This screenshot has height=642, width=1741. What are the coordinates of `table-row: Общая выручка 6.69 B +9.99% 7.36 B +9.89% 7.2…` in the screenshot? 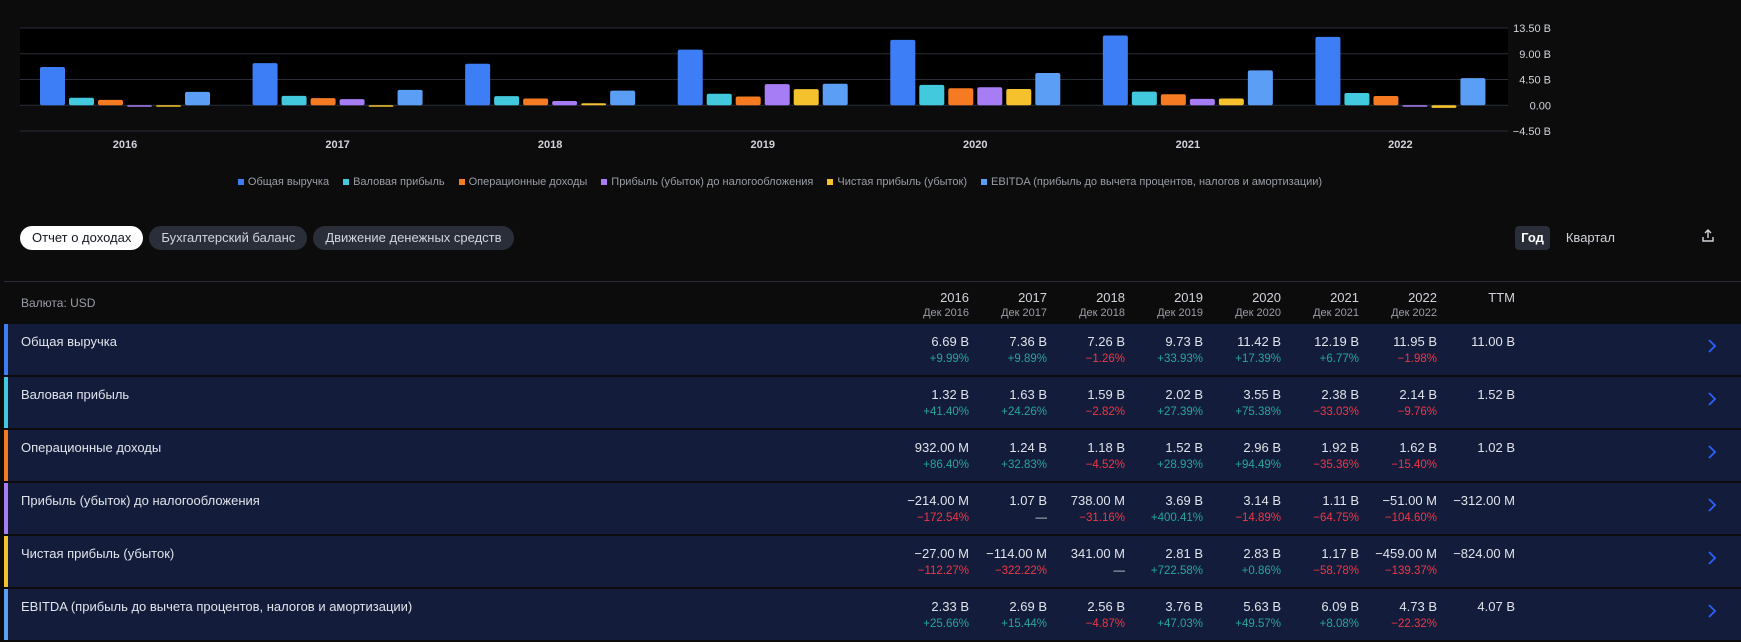 It's located at (872, 349).